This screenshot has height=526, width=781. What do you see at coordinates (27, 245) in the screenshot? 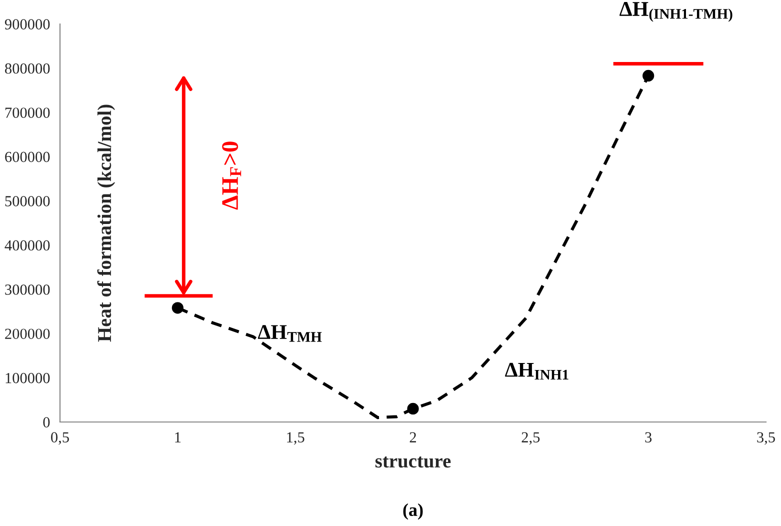
I see `y-tick-label: 400000` at bounding box center [27, 245].